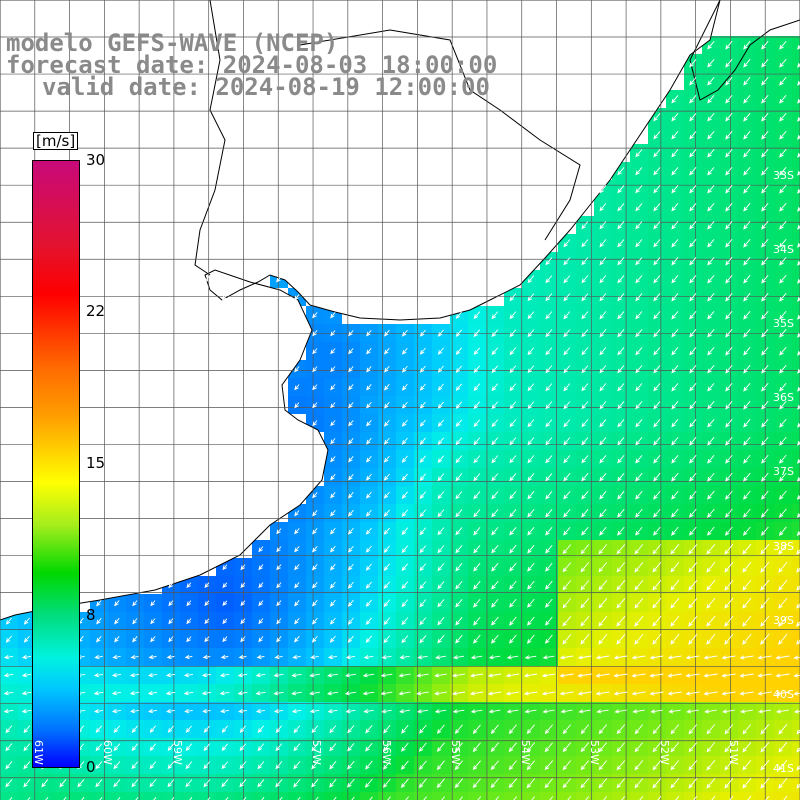 This screenshot has width=800, height=800. What do you see at coordinates (783, 620) in the screenshot?
I see `lat-label: 39S` at bounding box center [783, 620].